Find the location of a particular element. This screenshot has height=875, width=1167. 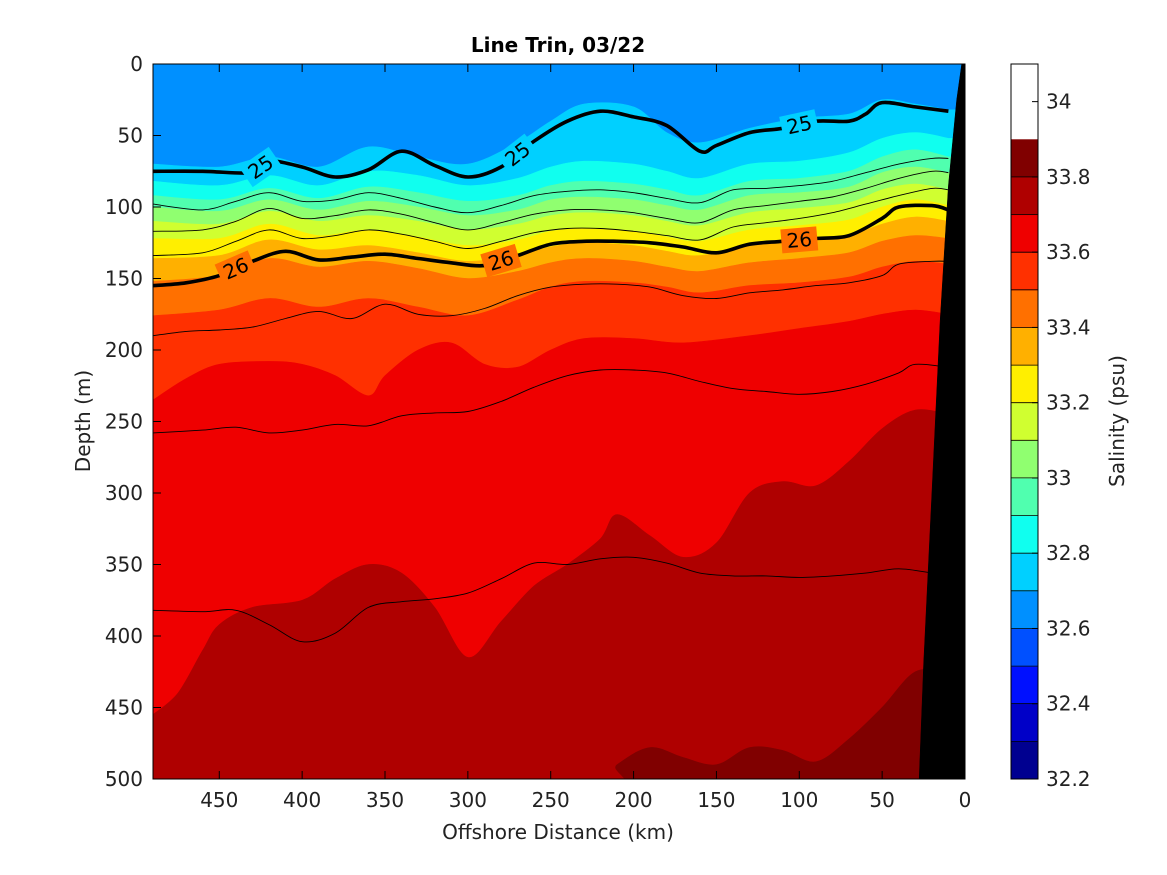

colorbar-tick-label: 33 is located at coordinates (1058, 478).